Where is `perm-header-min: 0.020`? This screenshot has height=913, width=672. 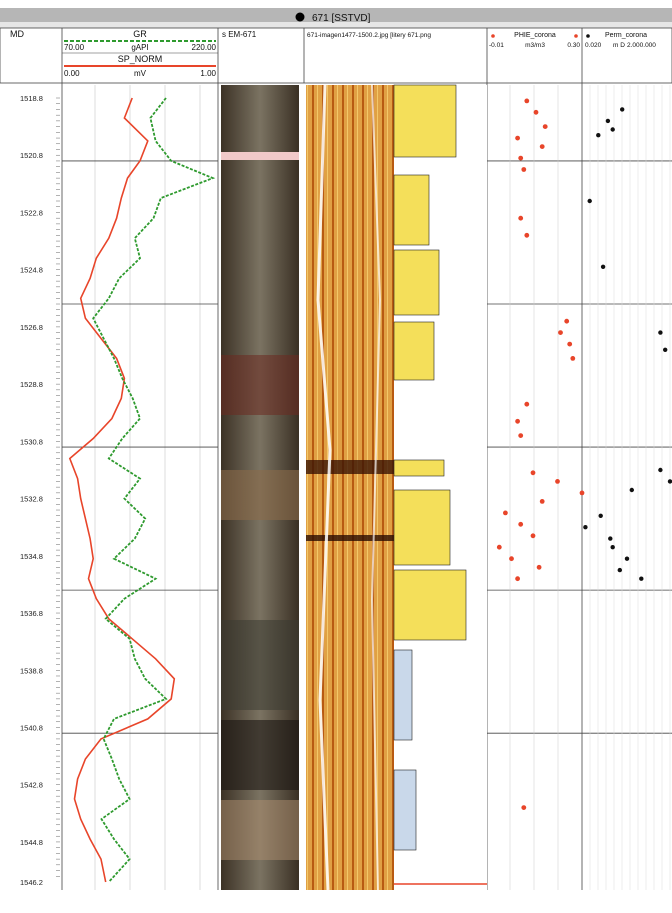
perm-header-min: 0.020 is located at coordinates (593, 45).